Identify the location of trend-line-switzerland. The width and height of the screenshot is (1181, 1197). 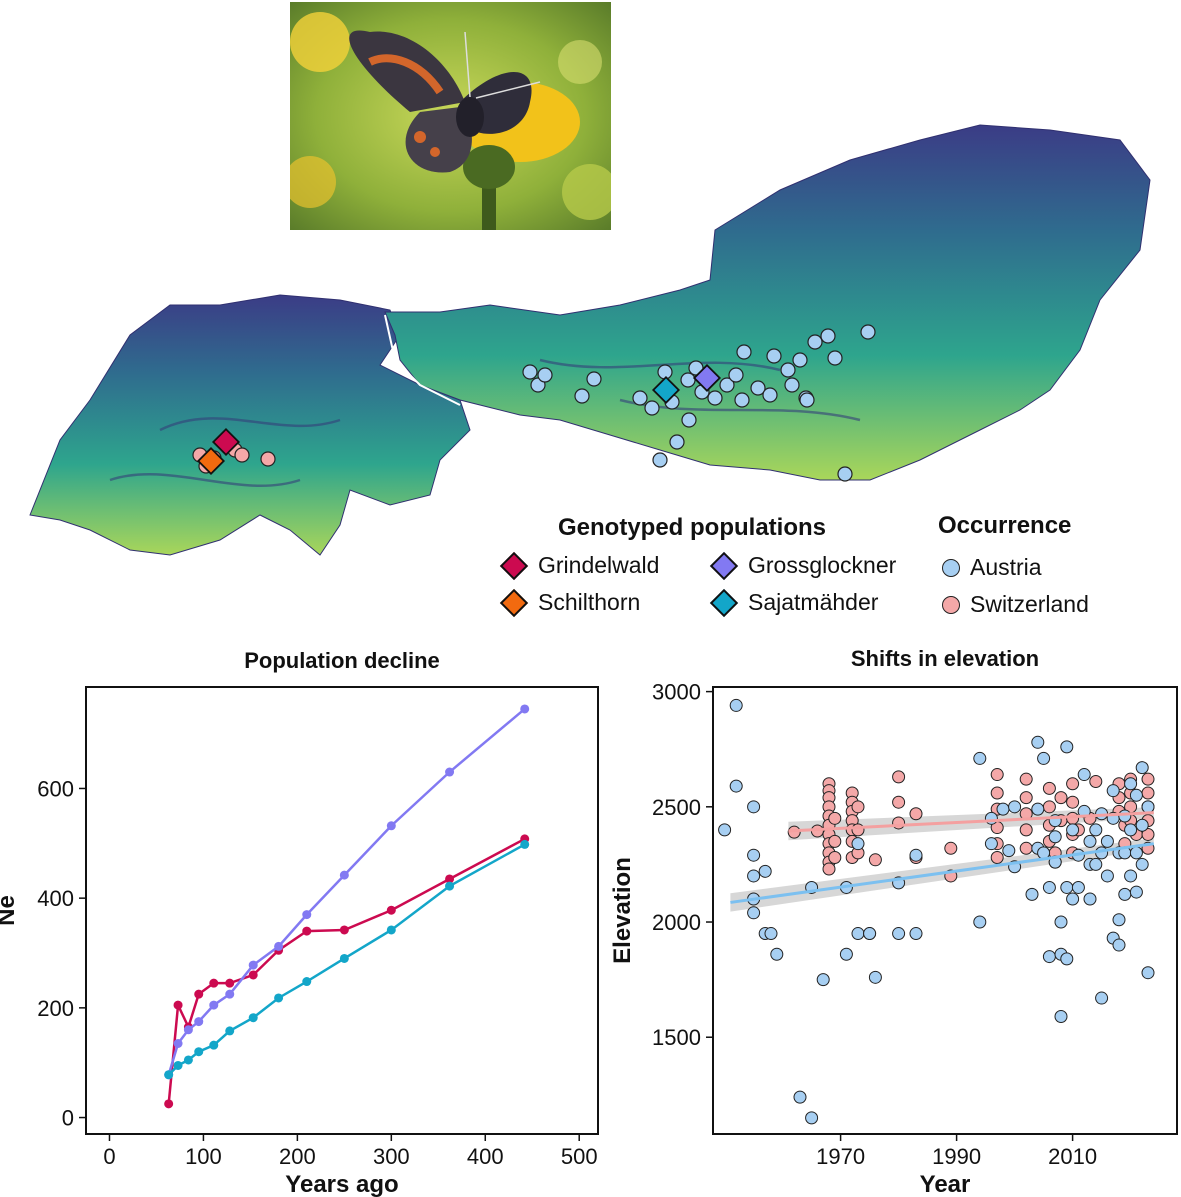
(971, 822).